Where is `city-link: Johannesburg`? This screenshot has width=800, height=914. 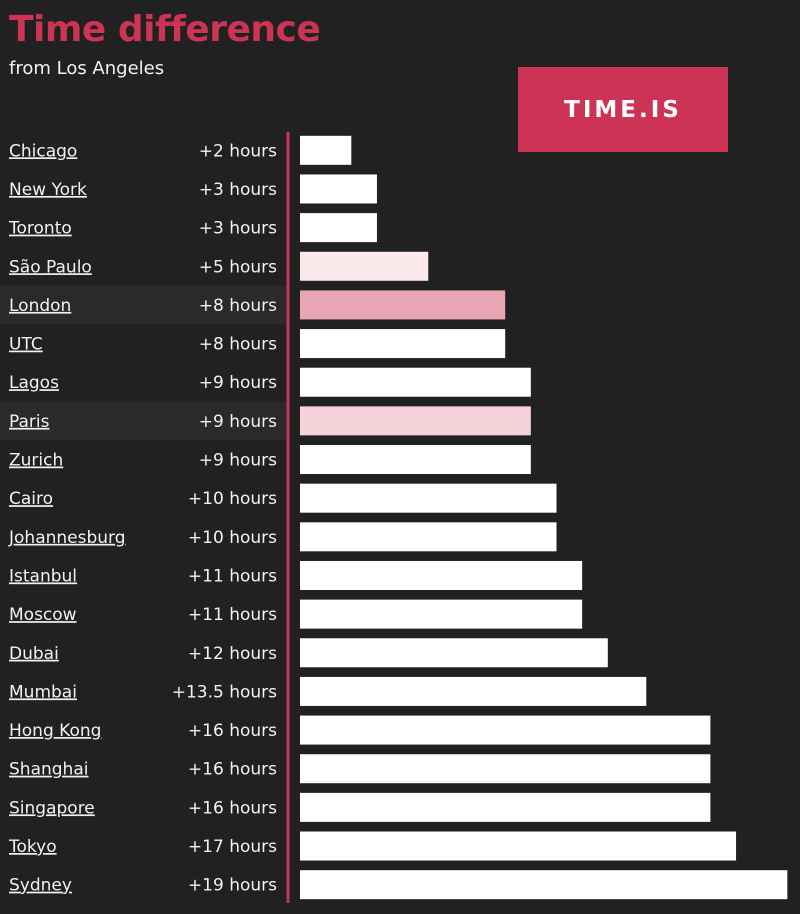
city-link: Johannesburg is located at coordinates (67, 538).